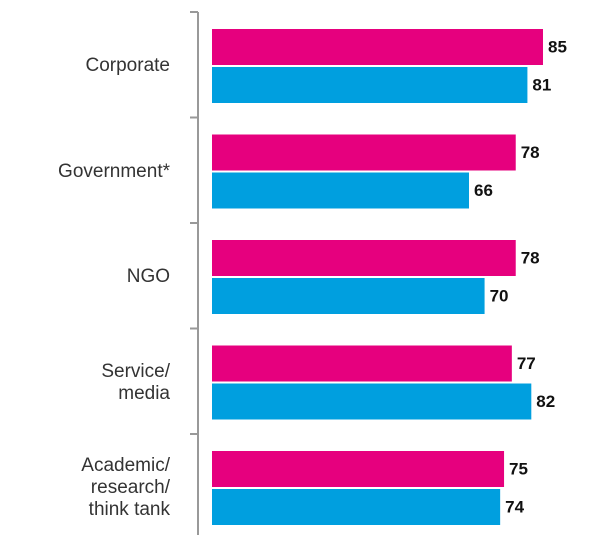 Image resolution: width=590 pixels, height=535 pixels. What do you see at coordinates (114, 171) in the screenshot?
I see `category-label: Government*` at bounding box center [114, 171].